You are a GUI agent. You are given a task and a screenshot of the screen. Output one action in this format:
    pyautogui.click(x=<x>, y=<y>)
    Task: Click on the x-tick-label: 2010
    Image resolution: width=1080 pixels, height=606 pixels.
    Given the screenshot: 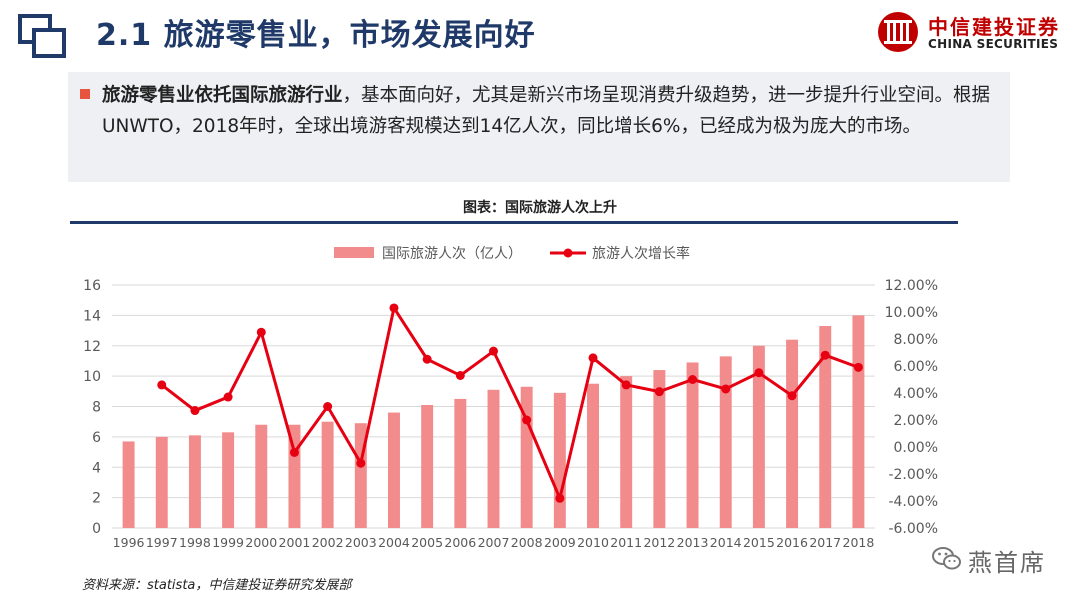 What is the action you would take?
    pyautogui.click(x=593, y=542)
    